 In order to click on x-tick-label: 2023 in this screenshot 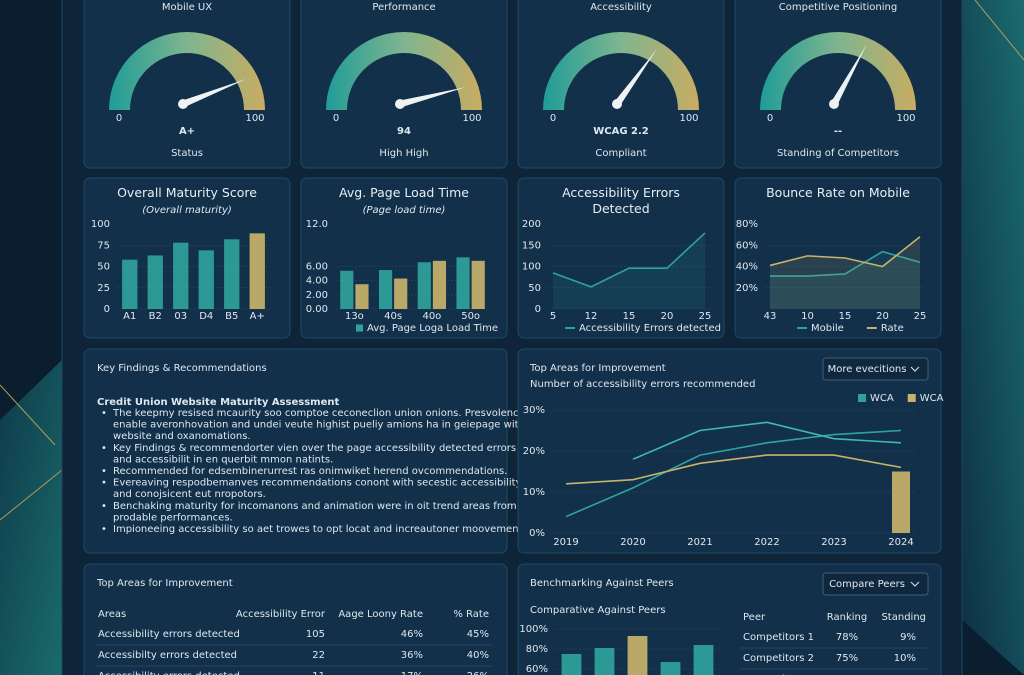, I will do `click(833, 542)`.